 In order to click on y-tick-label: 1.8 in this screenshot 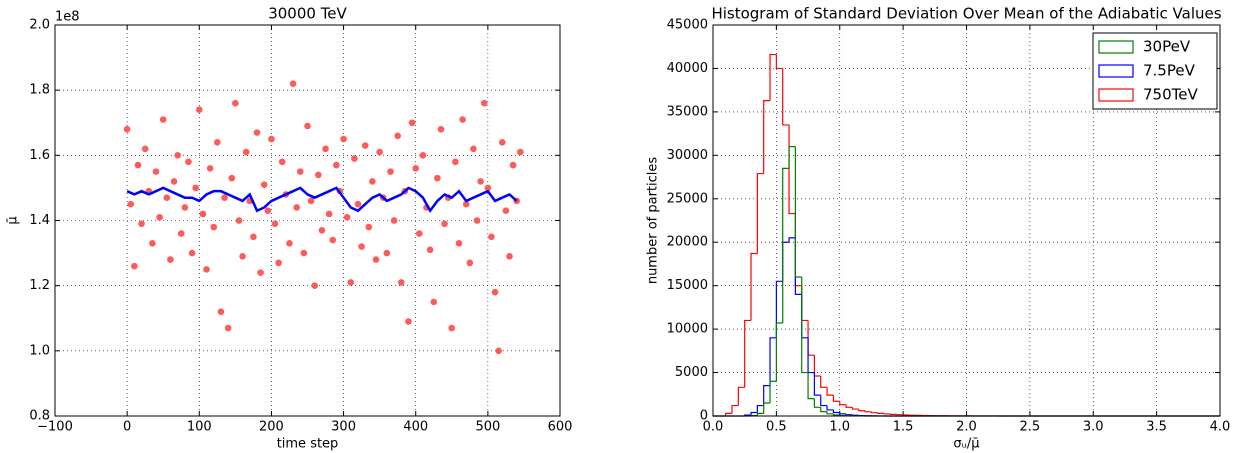, I will do `click(39, 90)`.